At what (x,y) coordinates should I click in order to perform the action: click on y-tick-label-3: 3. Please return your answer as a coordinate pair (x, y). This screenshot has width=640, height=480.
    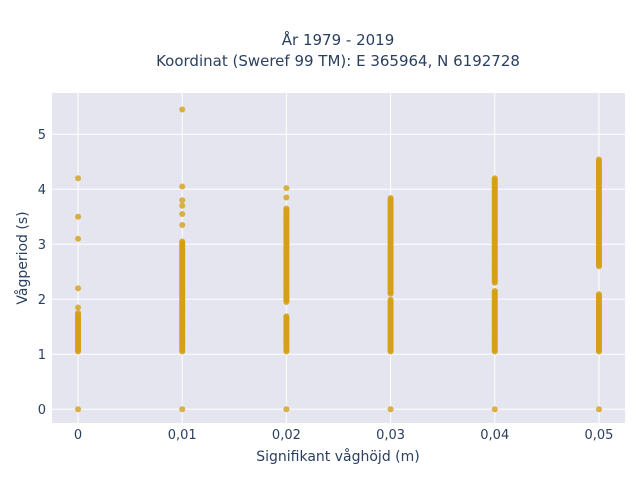
    Looking at the image, I should click on (42, 245).